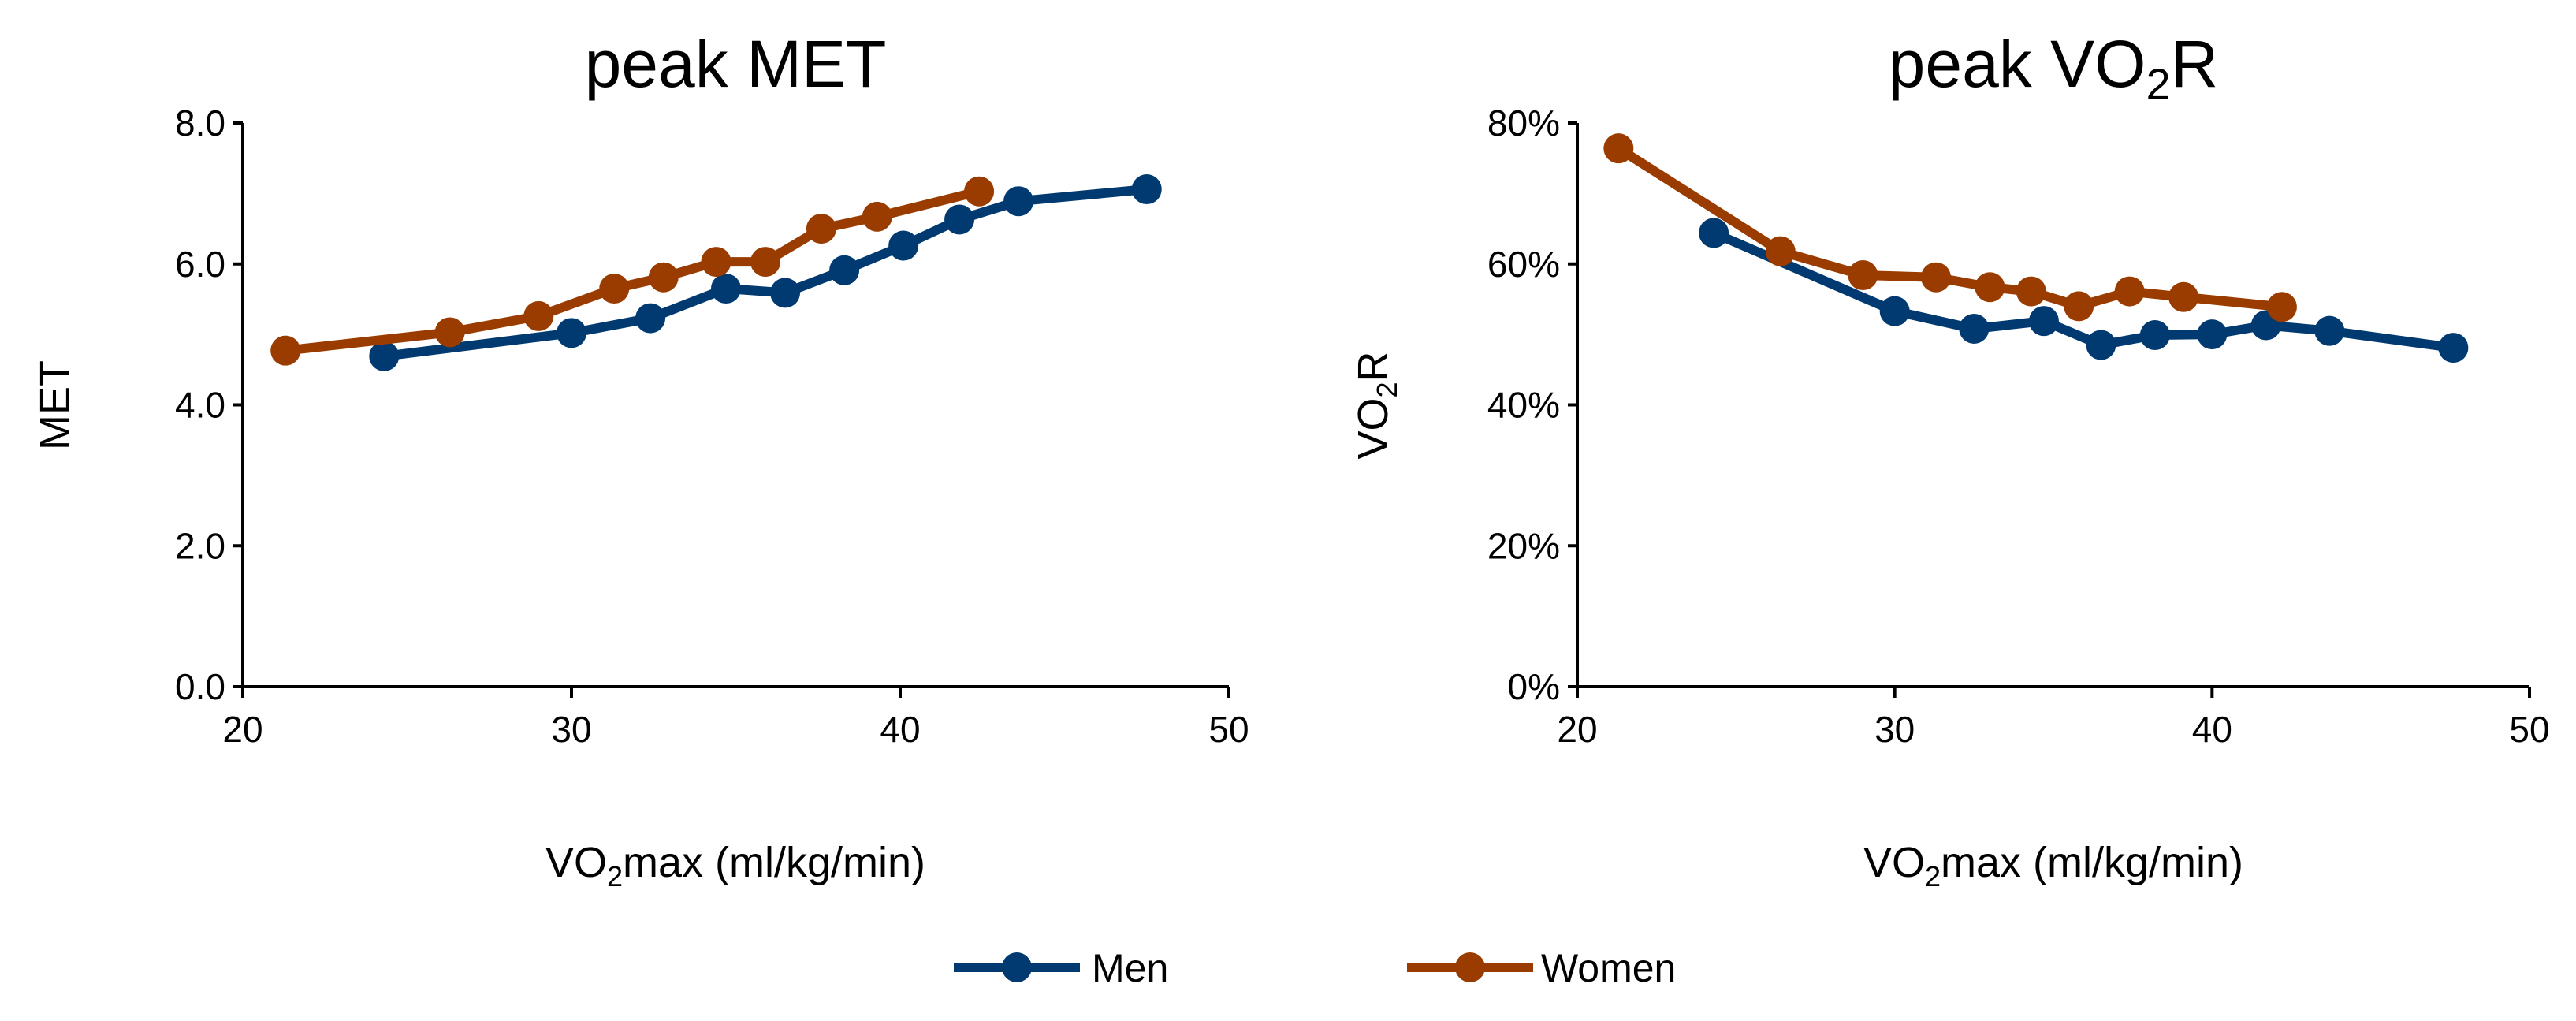  What do you see at coordinates (1523, 545) in the screenshot?
I see `y-tick-label: 20%` at bounding box center [1523, 545].